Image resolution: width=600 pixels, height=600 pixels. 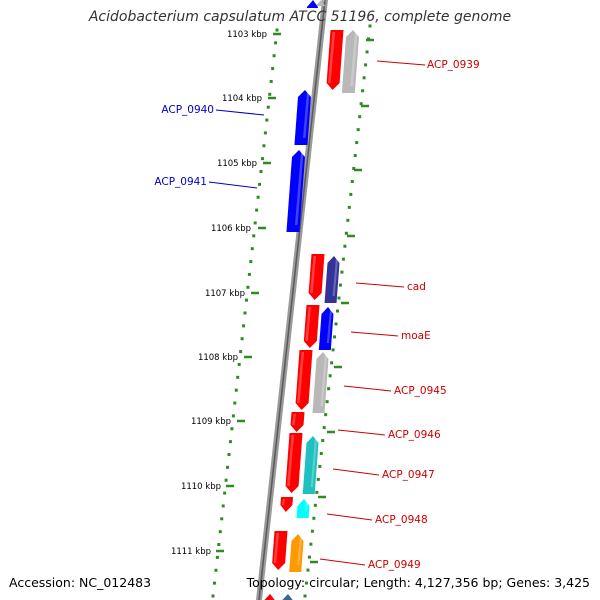 I want to click on gene-acp0939-cog-body, so click(x=350, y=61).